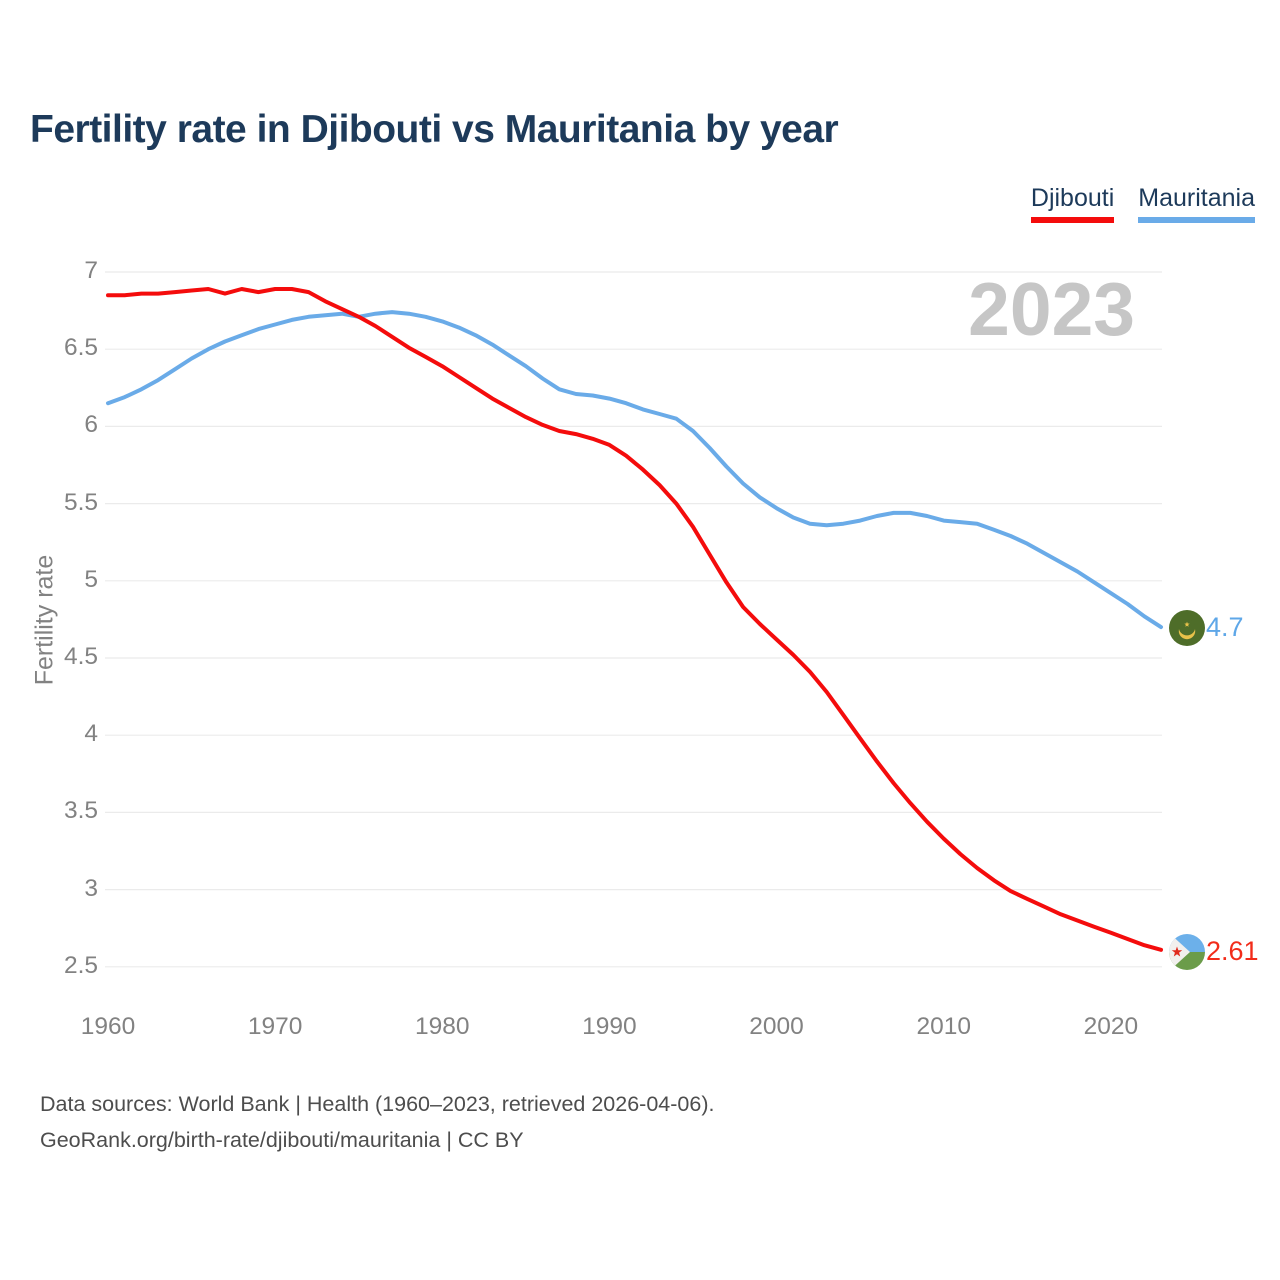  I want to click on y-tick-label: 3, so click(91, 888).